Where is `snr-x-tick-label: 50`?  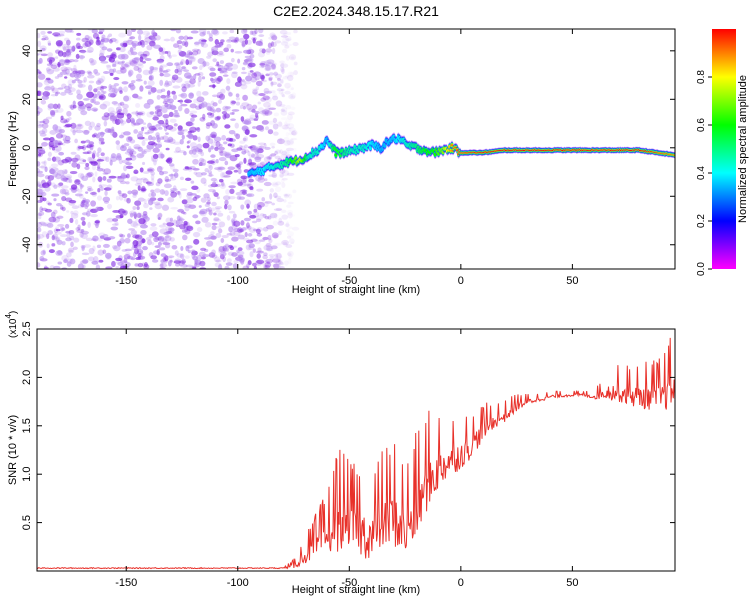
snr-x-tick-label: 50 is located at coordinates (572, 583).